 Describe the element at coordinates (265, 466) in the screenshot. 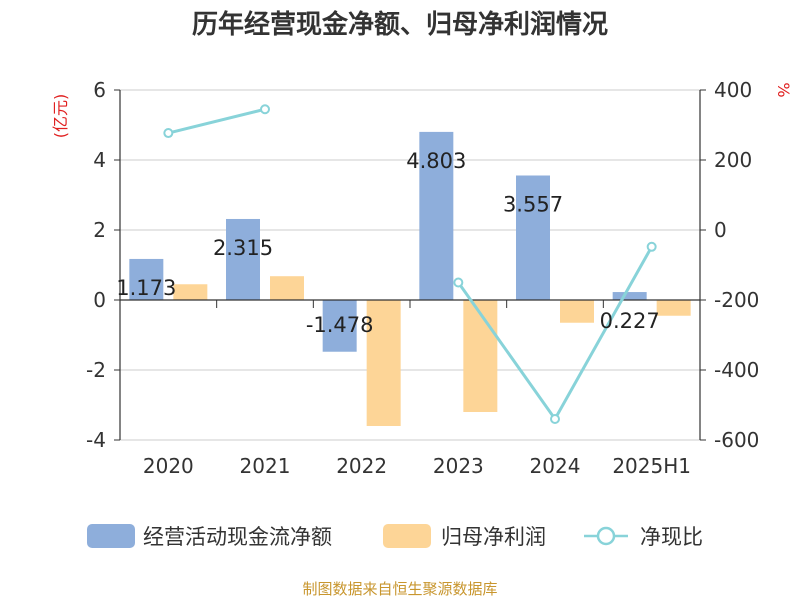

I see `category-label: 2021` at that location.